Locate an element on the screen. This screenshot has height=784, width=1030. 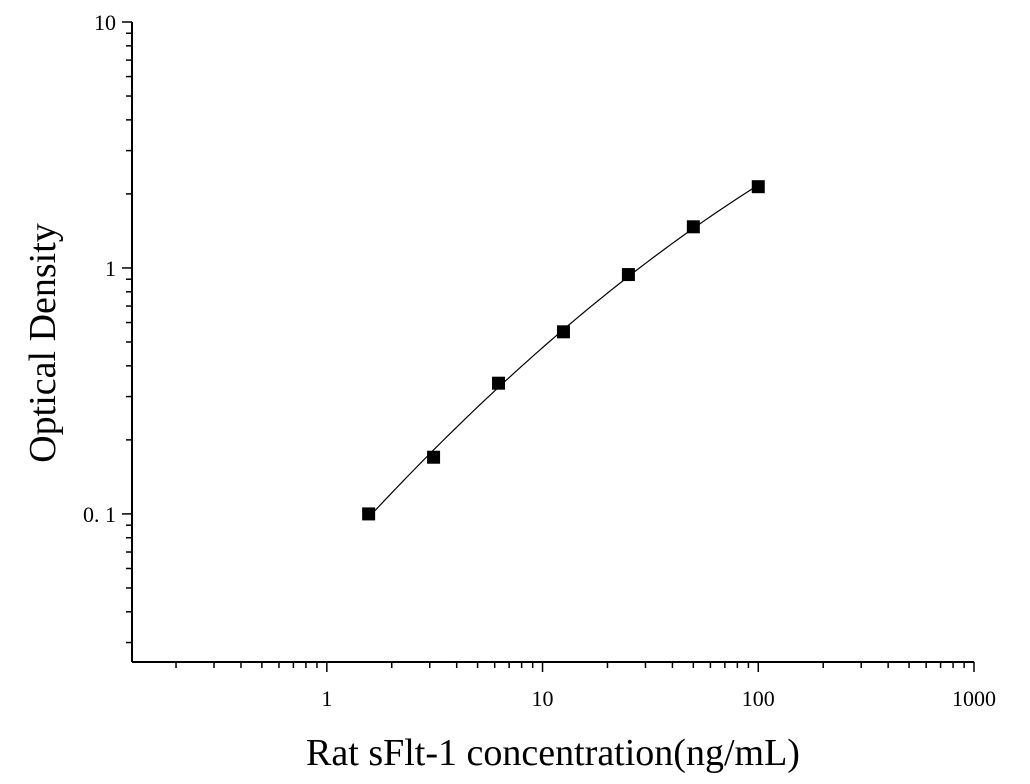
x-axis-tick-labels: 1 10 100 1000 is located at coordinates (658, 698).